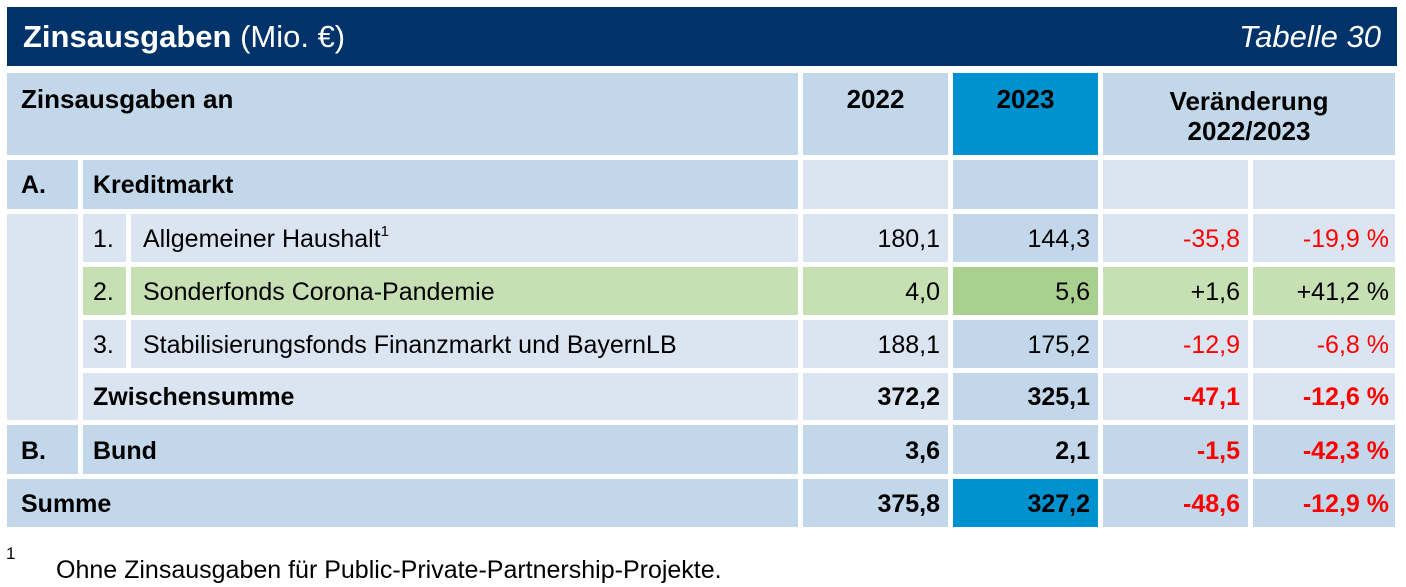 This screenshot has width=1406, height=587. What do you see at coordinates (1310, 36) in the screenshot?
I see `table-number: Tabelle 30` at bounding box center [1310, 36].